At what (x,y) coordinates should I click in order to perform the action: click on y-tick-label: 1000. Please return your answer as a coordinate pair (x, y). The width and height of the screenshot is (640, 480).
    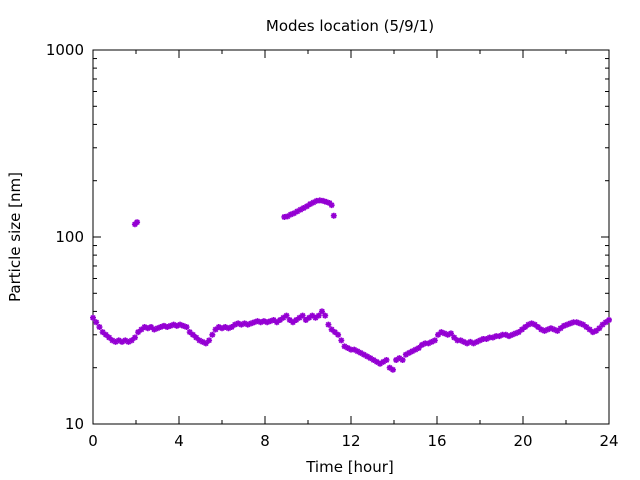
    Looking at the image, I should click on (65, 50).